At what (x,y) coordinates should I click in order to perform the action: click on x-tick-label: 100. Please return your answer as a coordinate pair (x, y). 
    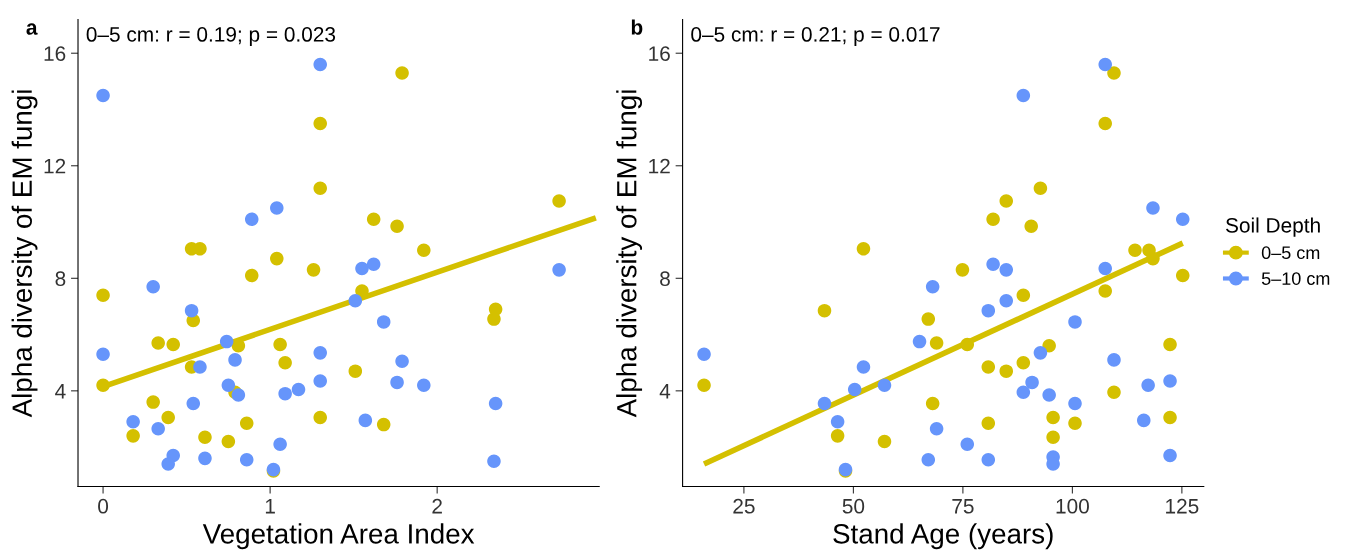
    Looking at the image, I should click on (1072, 506).